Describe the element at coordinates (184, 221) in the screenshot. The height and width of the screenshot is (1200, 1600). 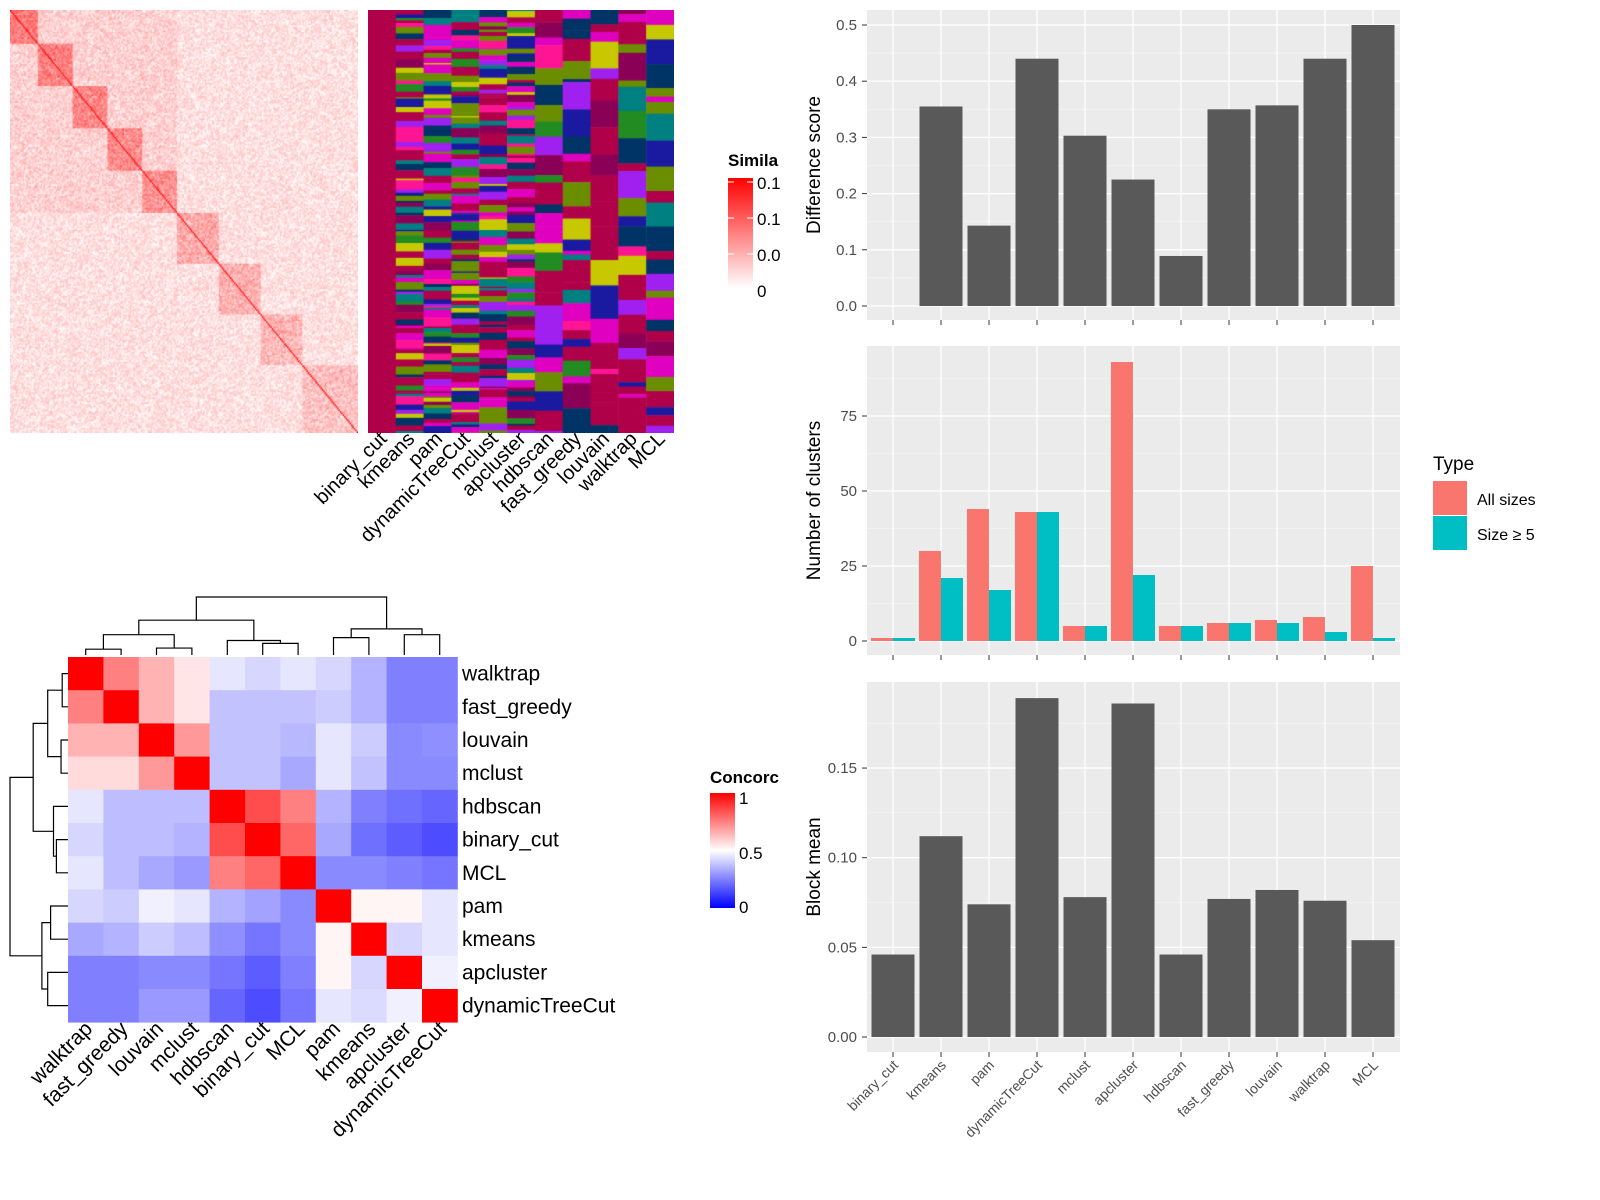
I see `similarity-heatmap` at that location.